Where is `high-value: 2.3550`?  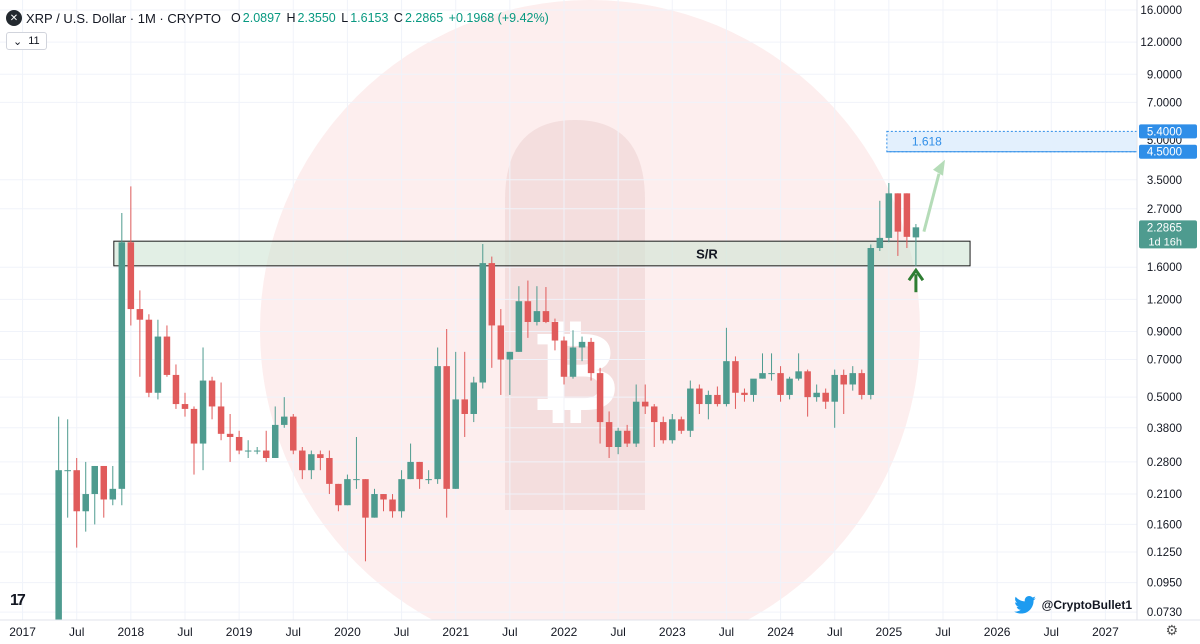
high-value: 2.3550 is located at coordinates (316, 18).